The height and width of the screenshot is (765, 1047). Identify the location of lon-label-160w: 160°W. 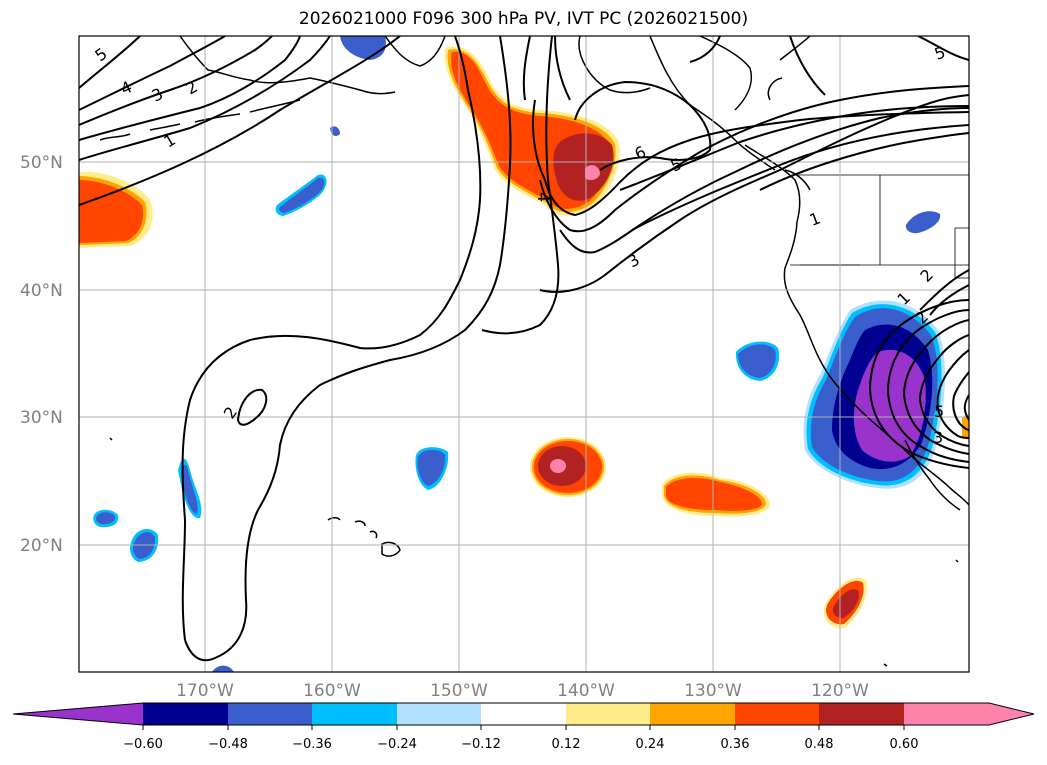
(332, 691).